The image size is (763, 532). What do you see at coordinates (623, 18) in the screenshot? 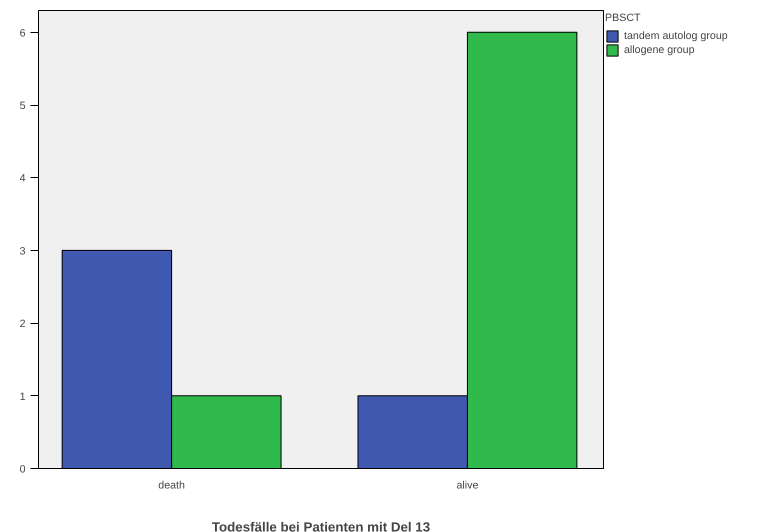
I see `legend-title: PBSCT` at bounding box center [623, 18].